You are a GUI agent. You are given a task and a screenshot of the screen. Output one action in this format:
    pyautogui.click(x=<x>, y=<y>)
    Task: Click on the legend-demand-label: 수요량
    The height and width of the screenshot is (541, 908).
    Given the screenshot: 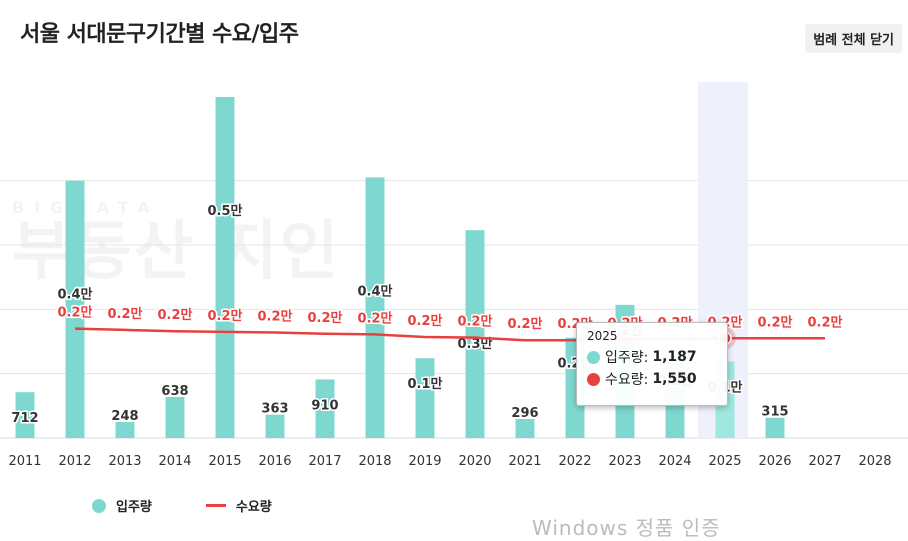 What is the action you would take?
    pyautogui.click(x=253, y=507)
    